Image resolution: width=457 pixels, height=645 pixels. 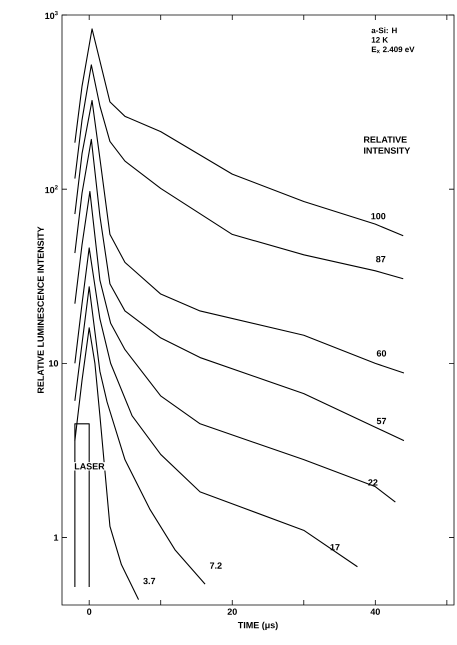 What do you see at coordinates (216, 565) in the screenshot?
I see `series-label: 7.2` at bounding box center [216, 565].